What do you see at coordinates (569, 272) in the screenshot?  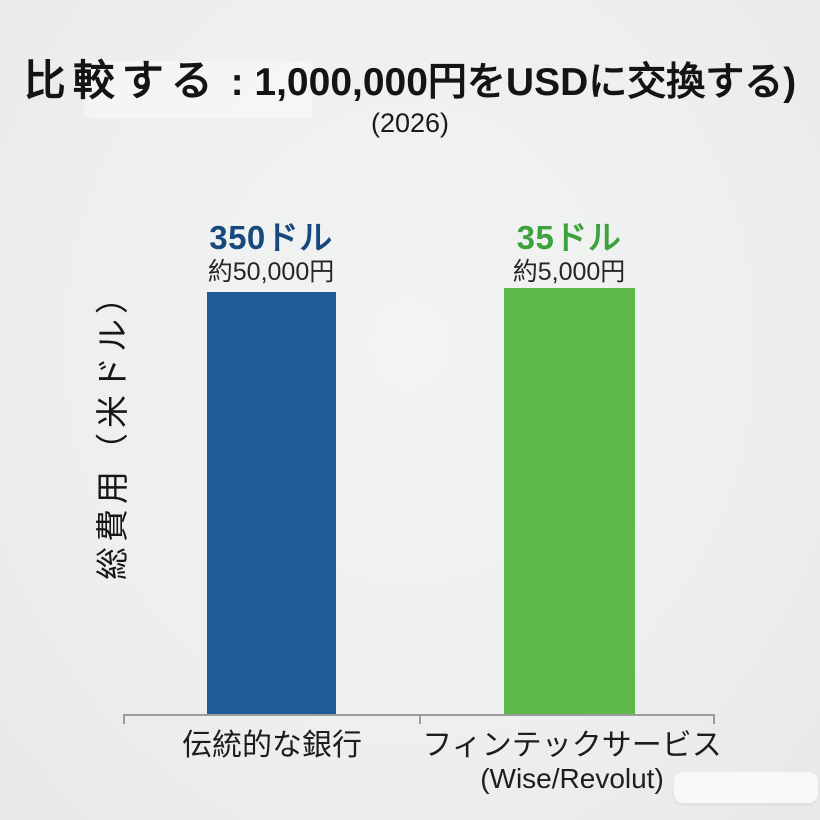 I see `value-jpy-fintech: 約5,000円` at bounding box center [569, 272].